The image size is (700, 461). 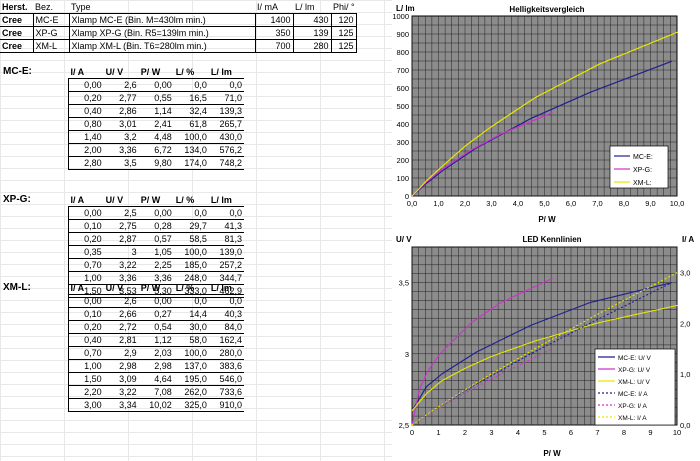 I want to click on table-cell: 2,75, so click(x=121, y=226).